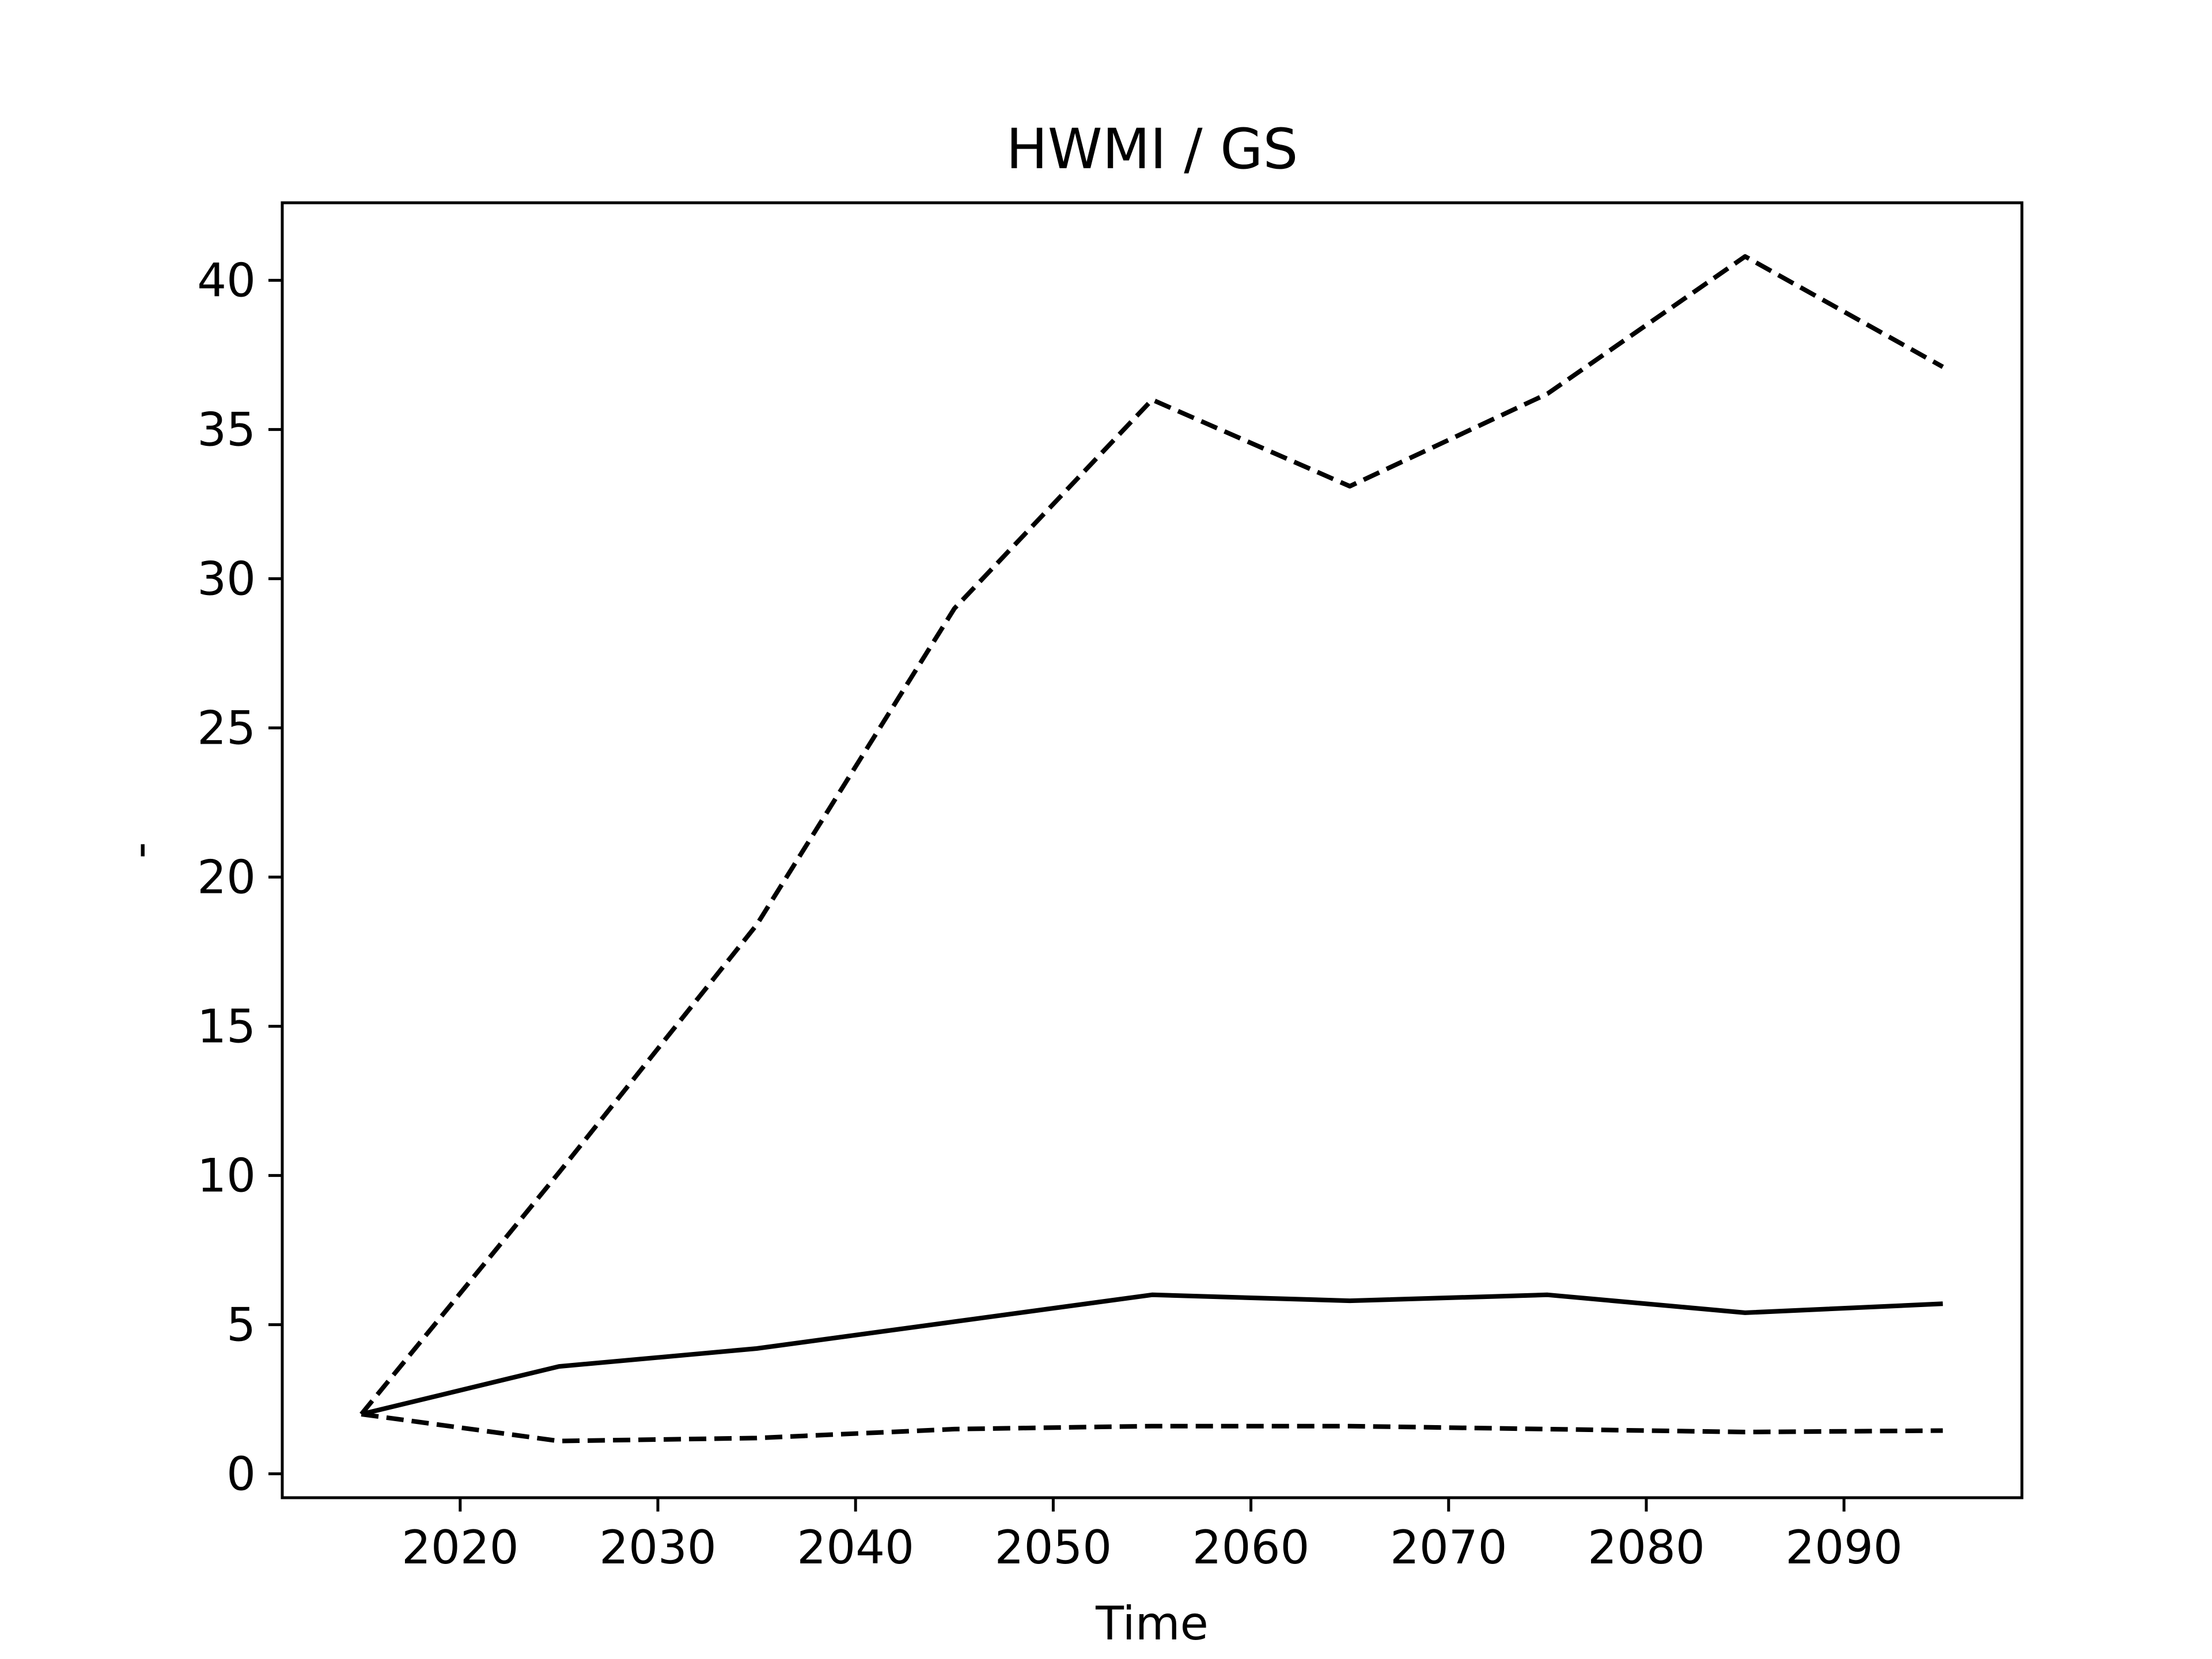 The height and width of the screenshot is (1659, 2212). I want to click on x-tick-label-1: 2030, so click(658, 1547).